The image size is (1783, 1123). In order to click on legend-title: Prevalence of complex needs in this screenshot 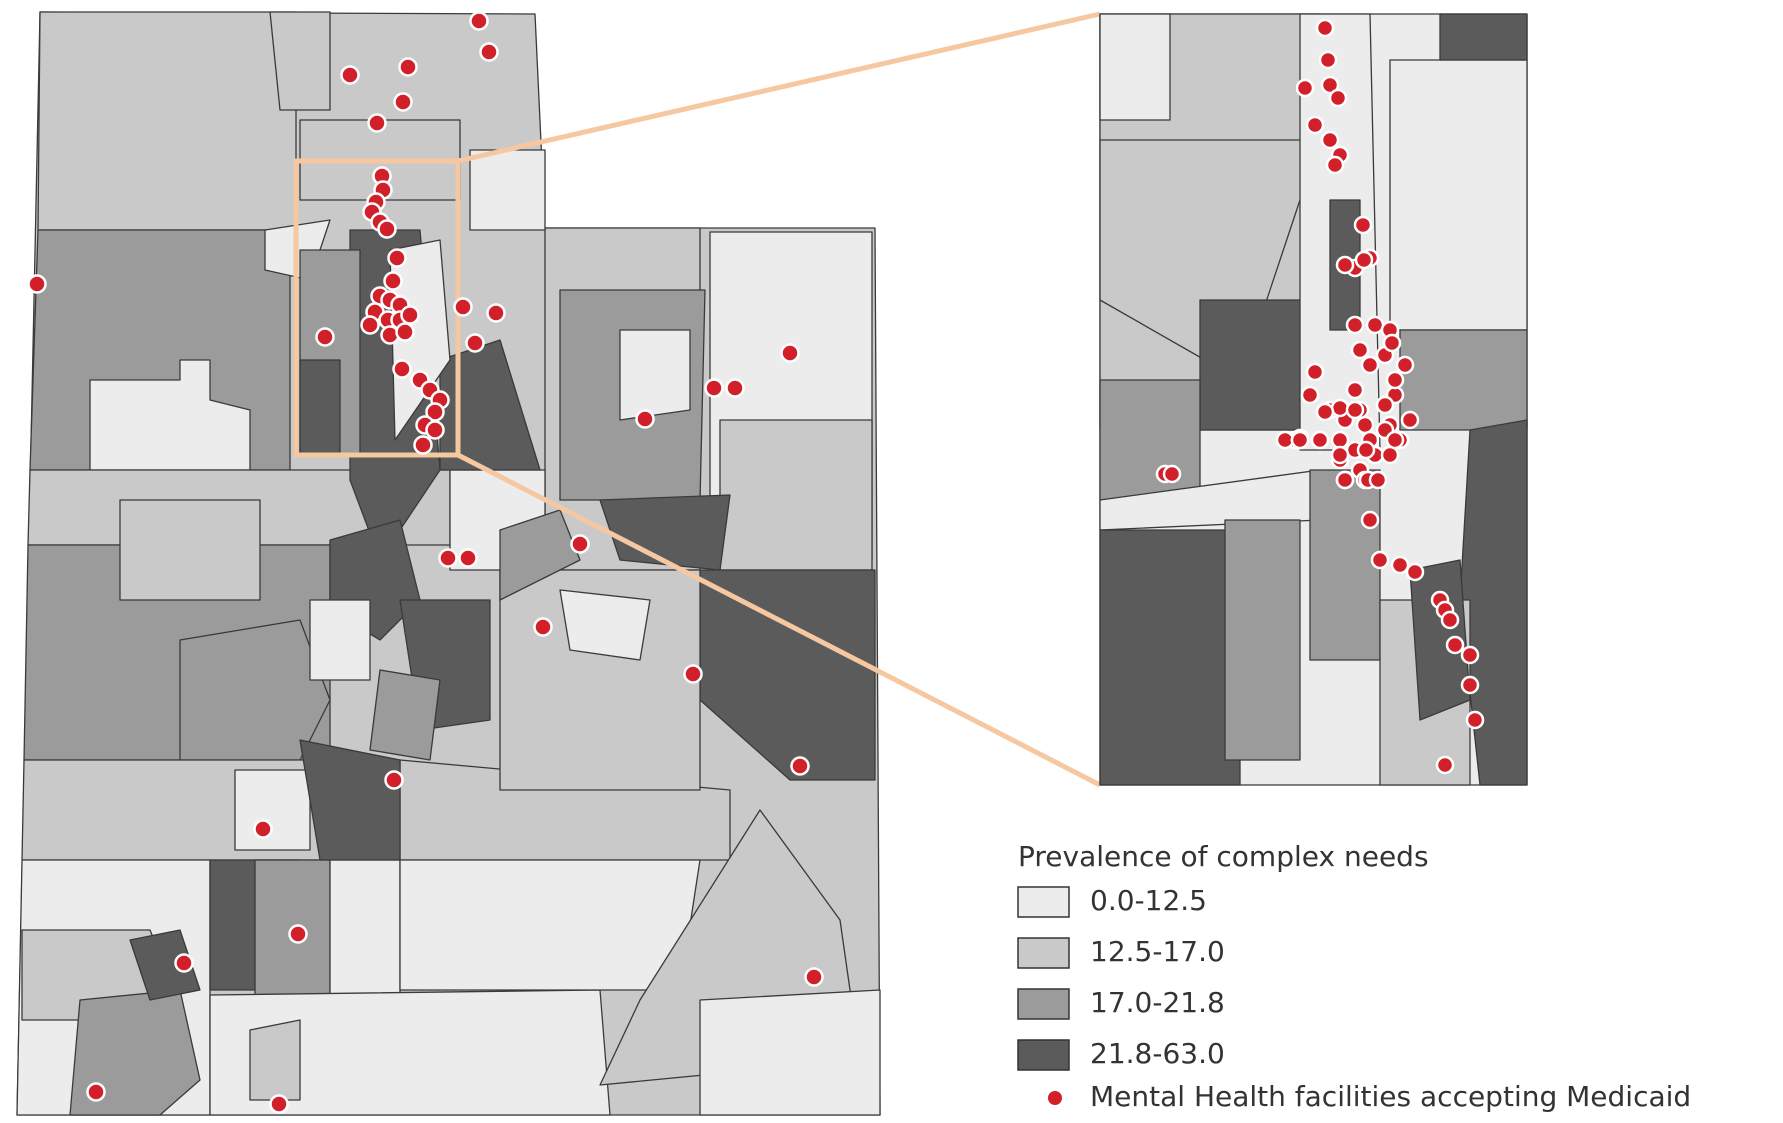, I will do `click(1223, 856)`.